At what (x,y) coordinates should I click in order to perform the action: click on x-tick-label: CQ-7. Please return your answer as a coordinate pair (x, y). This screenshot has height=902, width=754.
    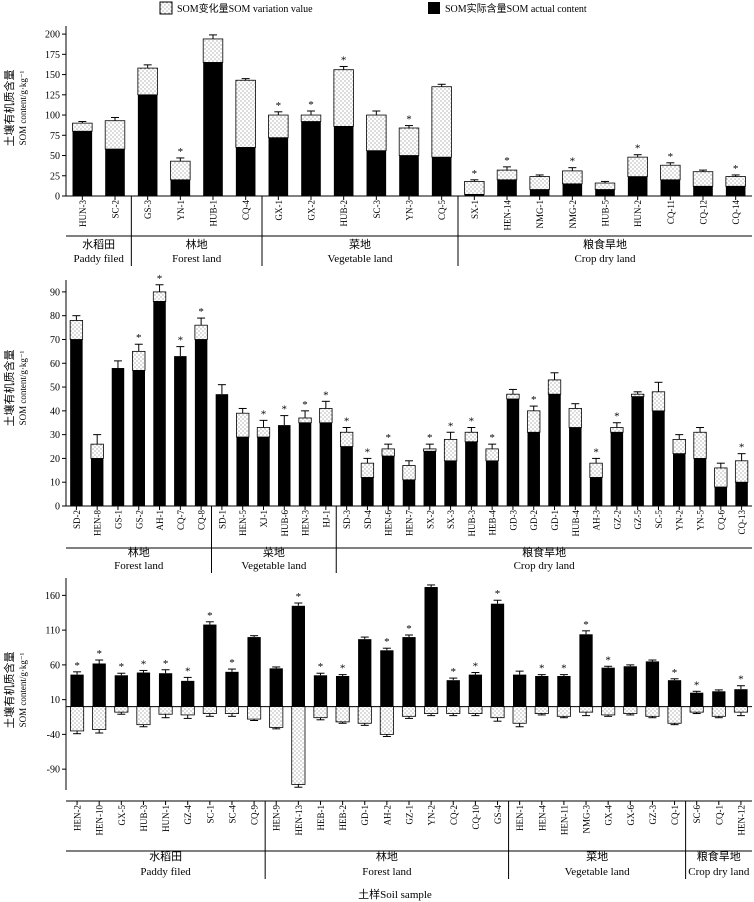
    Looking at the image, I should click on (181, 520).